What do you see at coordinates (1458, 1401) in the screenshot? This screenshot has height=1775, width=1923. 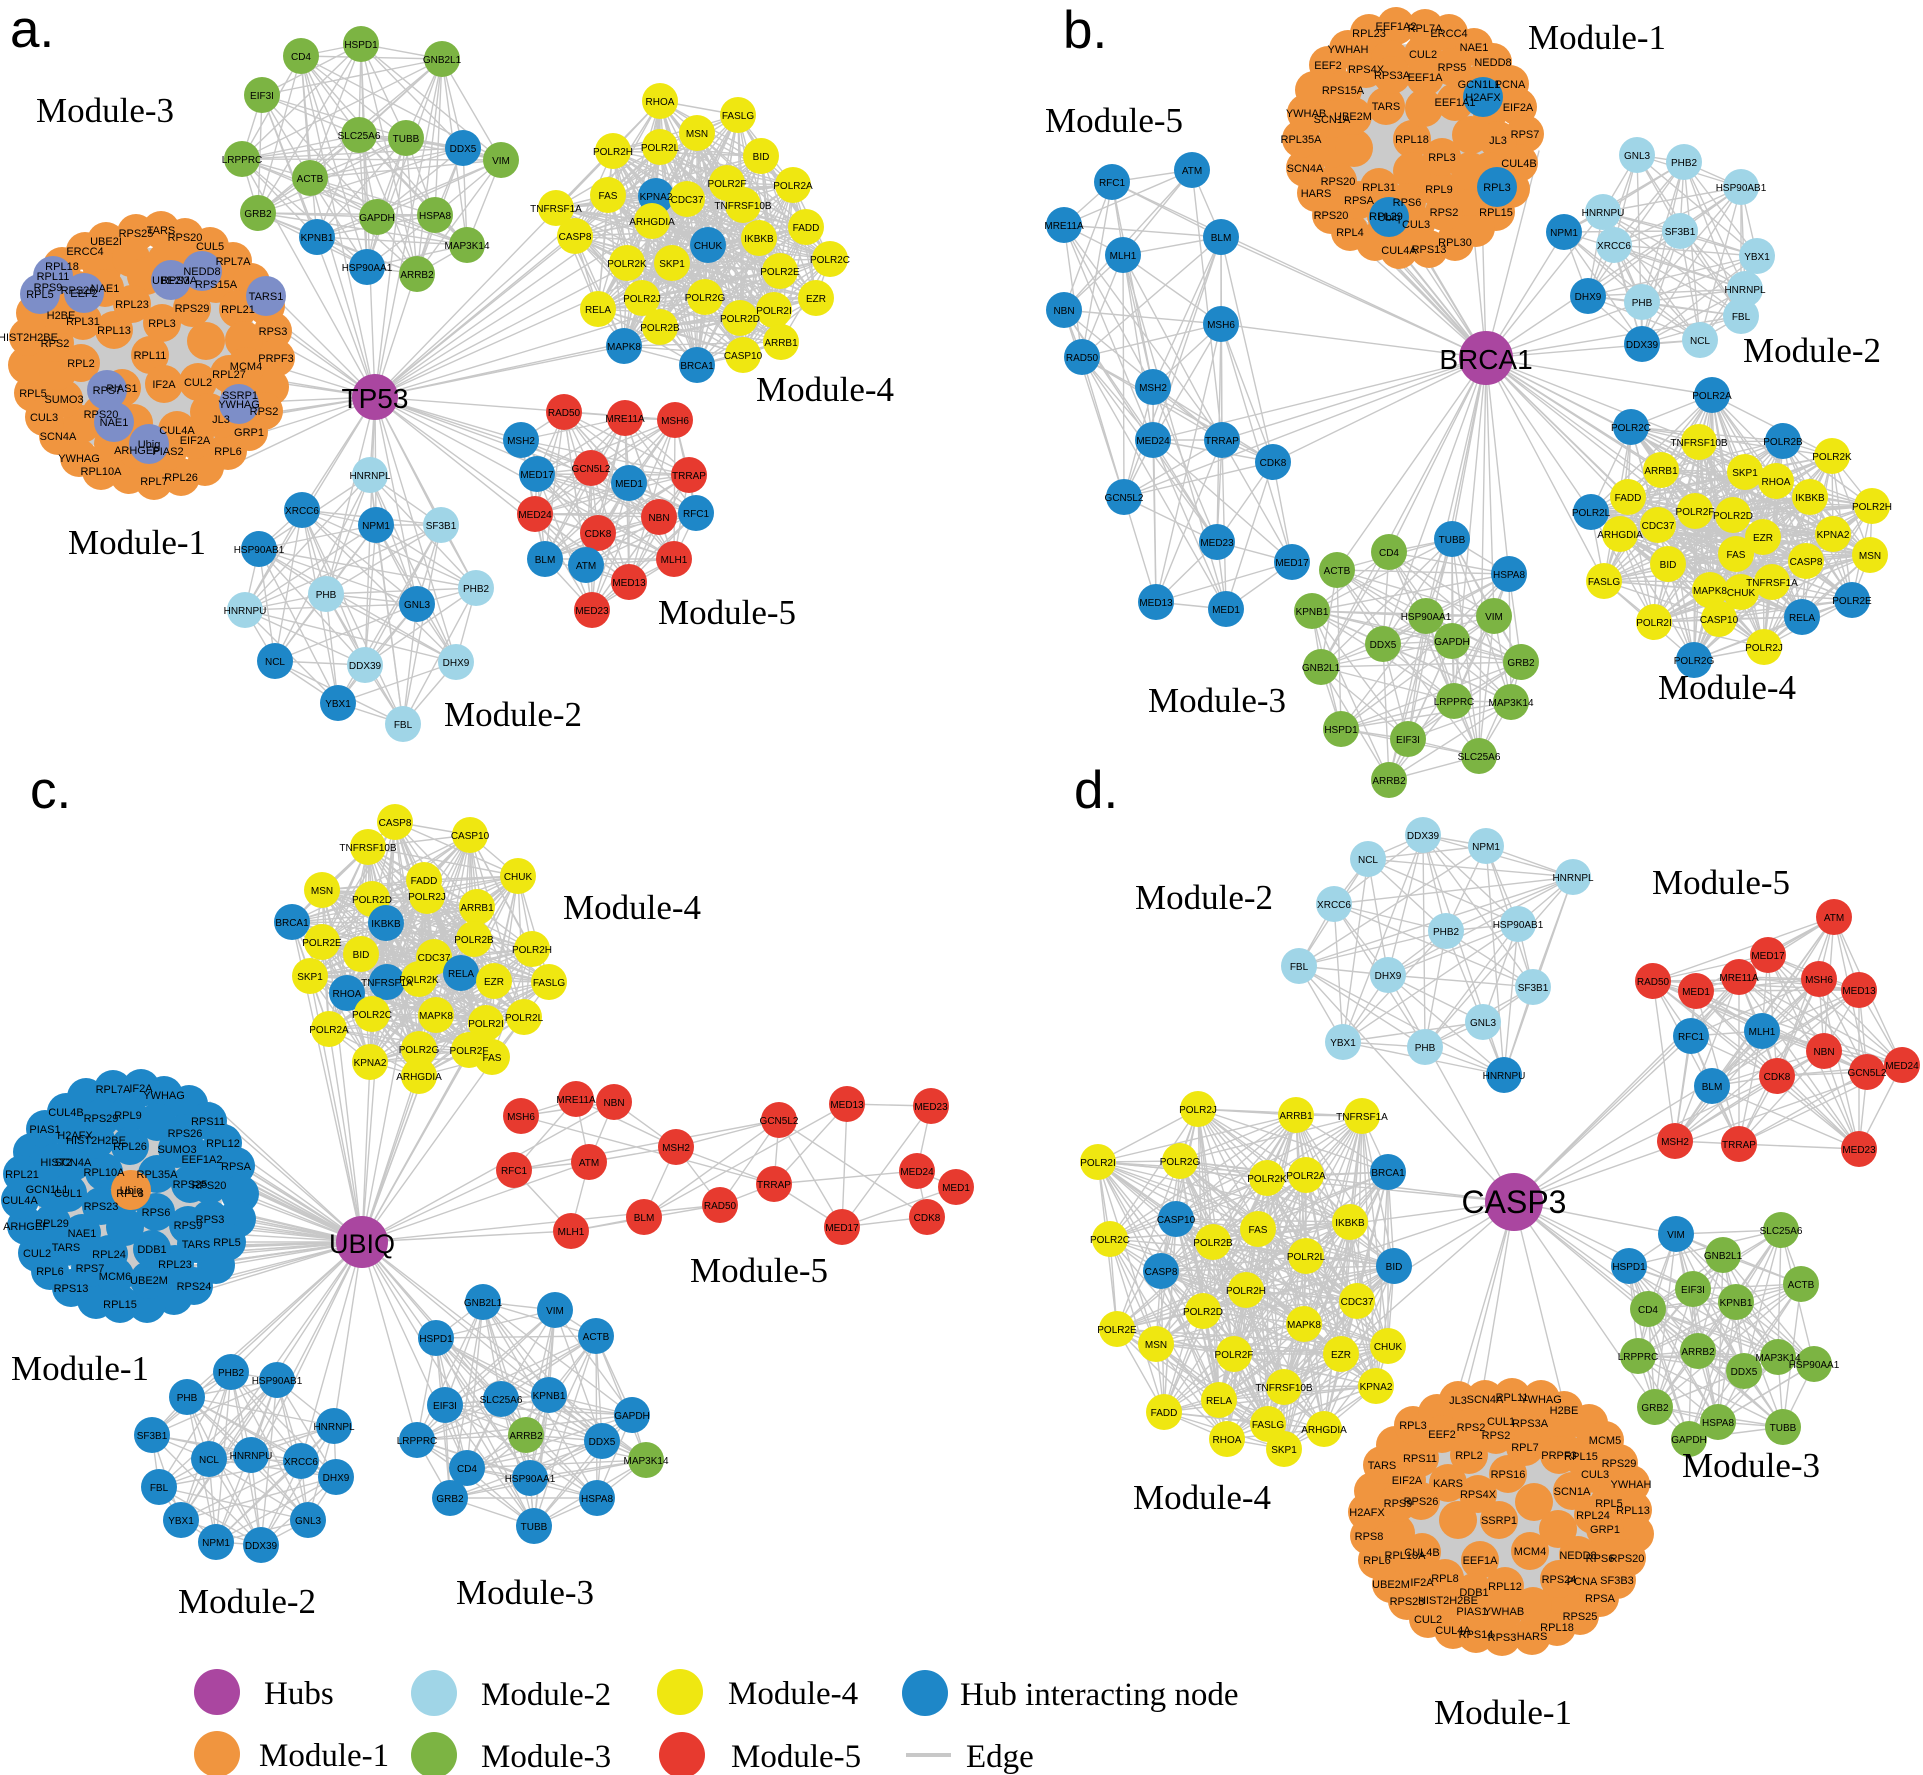 I see `svg-text: JL3` at bounding box center [1458, 1401].